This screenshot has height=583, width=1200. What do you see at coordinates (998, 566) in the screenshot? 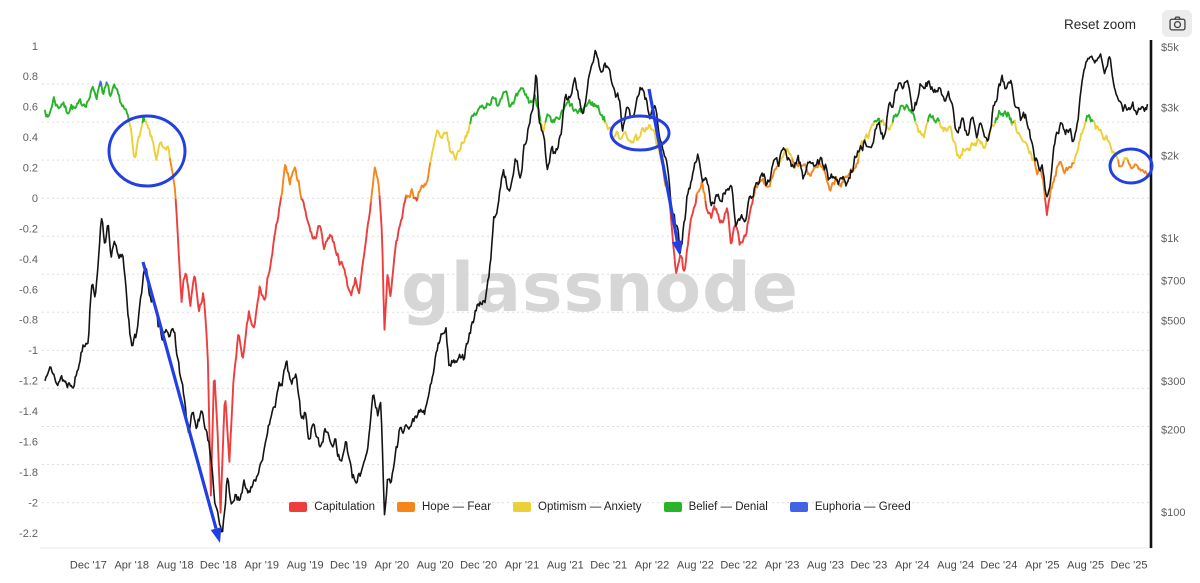
I see `x-axis-tick: Dec '24` at bounding box center [998, 566].